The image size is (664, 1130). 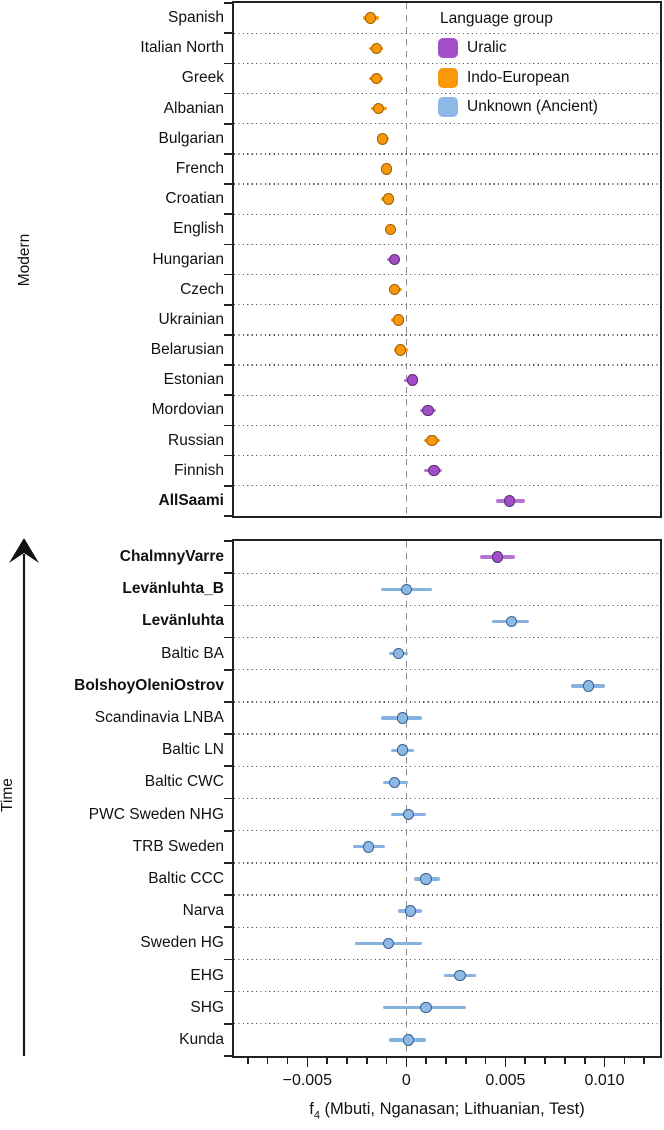 What do you see at coordinates (203, 911) in the screenshot?
I see `row-label: Narva` at bounding box center [203, 911].